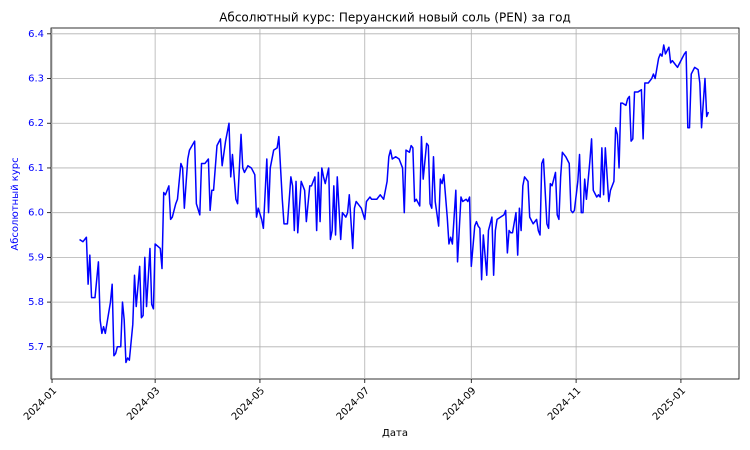  What do you see at coordinates (143, 403) in the screenshot?
I see `x-tick-label: 2024-03` at bounding box center [143, 403].